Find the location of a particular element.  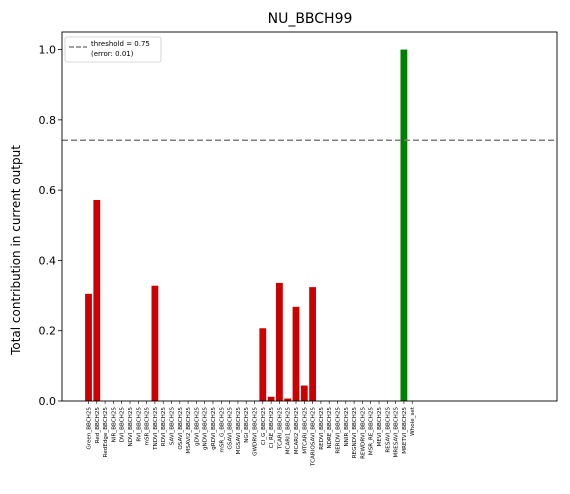

x-tick-label: gDVI_BBCH25 is located at coordinates (197, 426).